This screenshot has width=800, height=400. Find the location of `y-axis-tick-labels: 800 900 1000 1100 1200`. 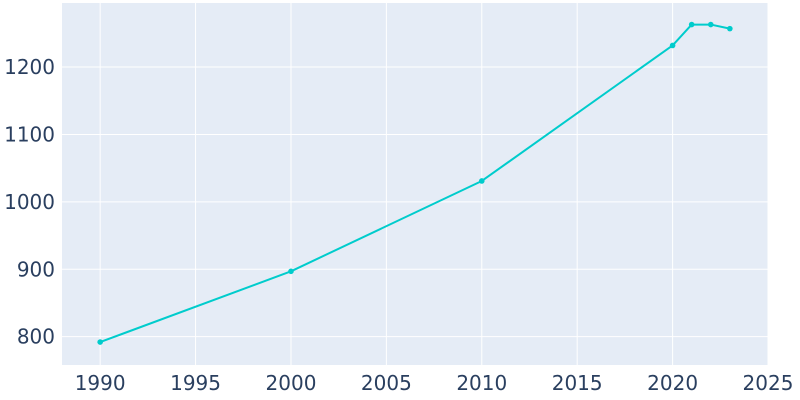

y-axis-tick-labels: 800 900 1000 1100 1200 is located at coordinates (29, 202).